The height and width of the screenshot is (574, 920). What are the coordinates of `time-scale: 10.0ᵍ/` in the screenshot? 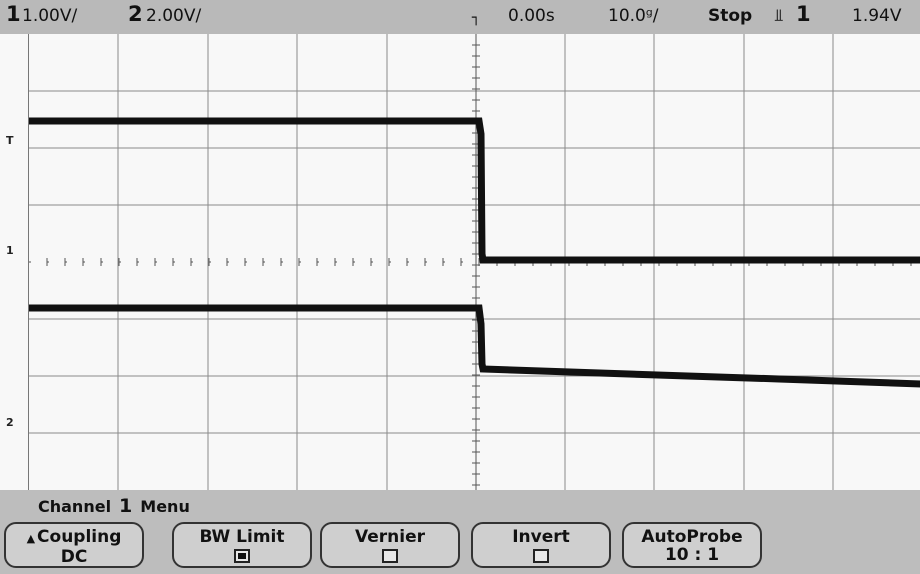 It's located at (633, 16).